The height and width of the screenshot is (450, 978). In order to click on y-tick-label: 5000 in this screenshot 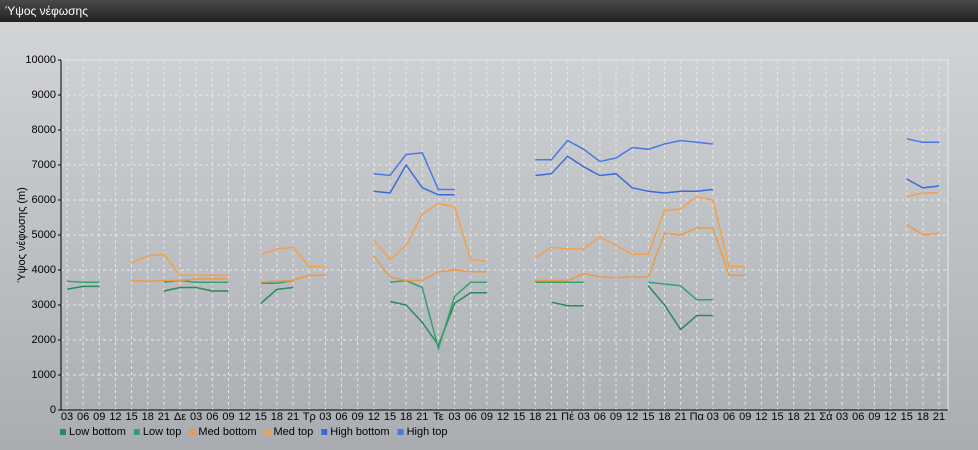, I will do `click(44, 235)`.